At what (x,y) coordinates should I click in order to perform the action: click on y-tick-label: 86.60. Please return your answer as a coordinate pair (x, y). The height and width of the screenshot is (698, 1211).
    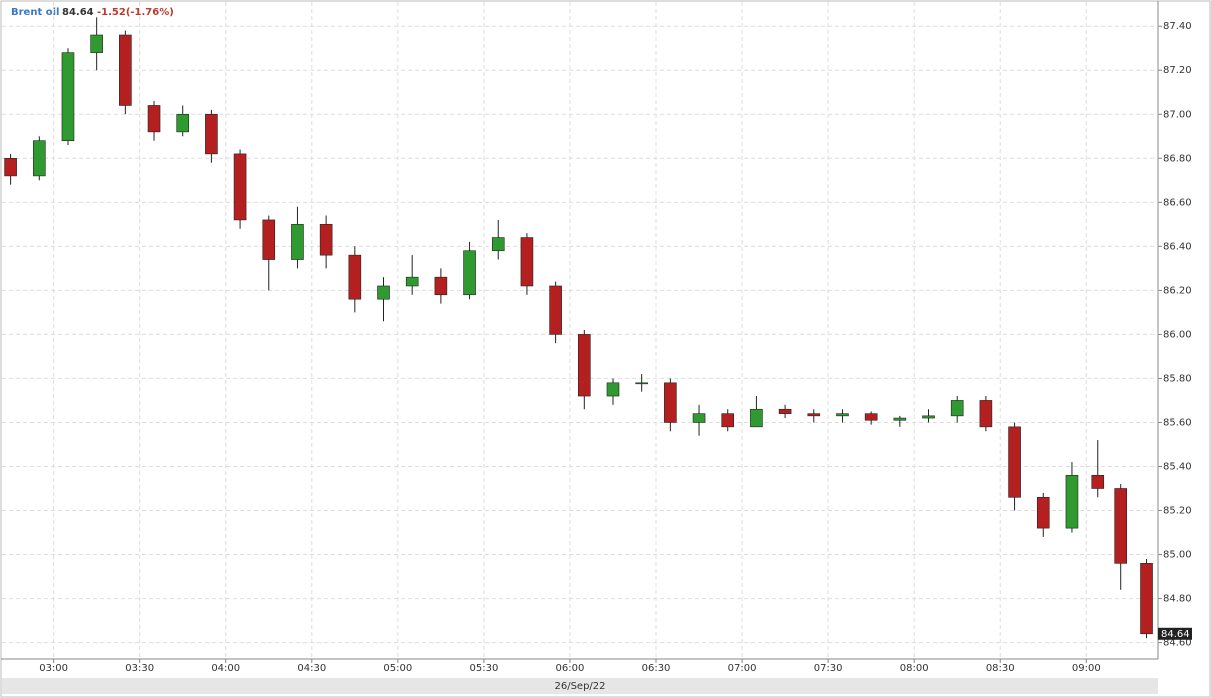
    Looking at the image, I should click on (1177, 202).